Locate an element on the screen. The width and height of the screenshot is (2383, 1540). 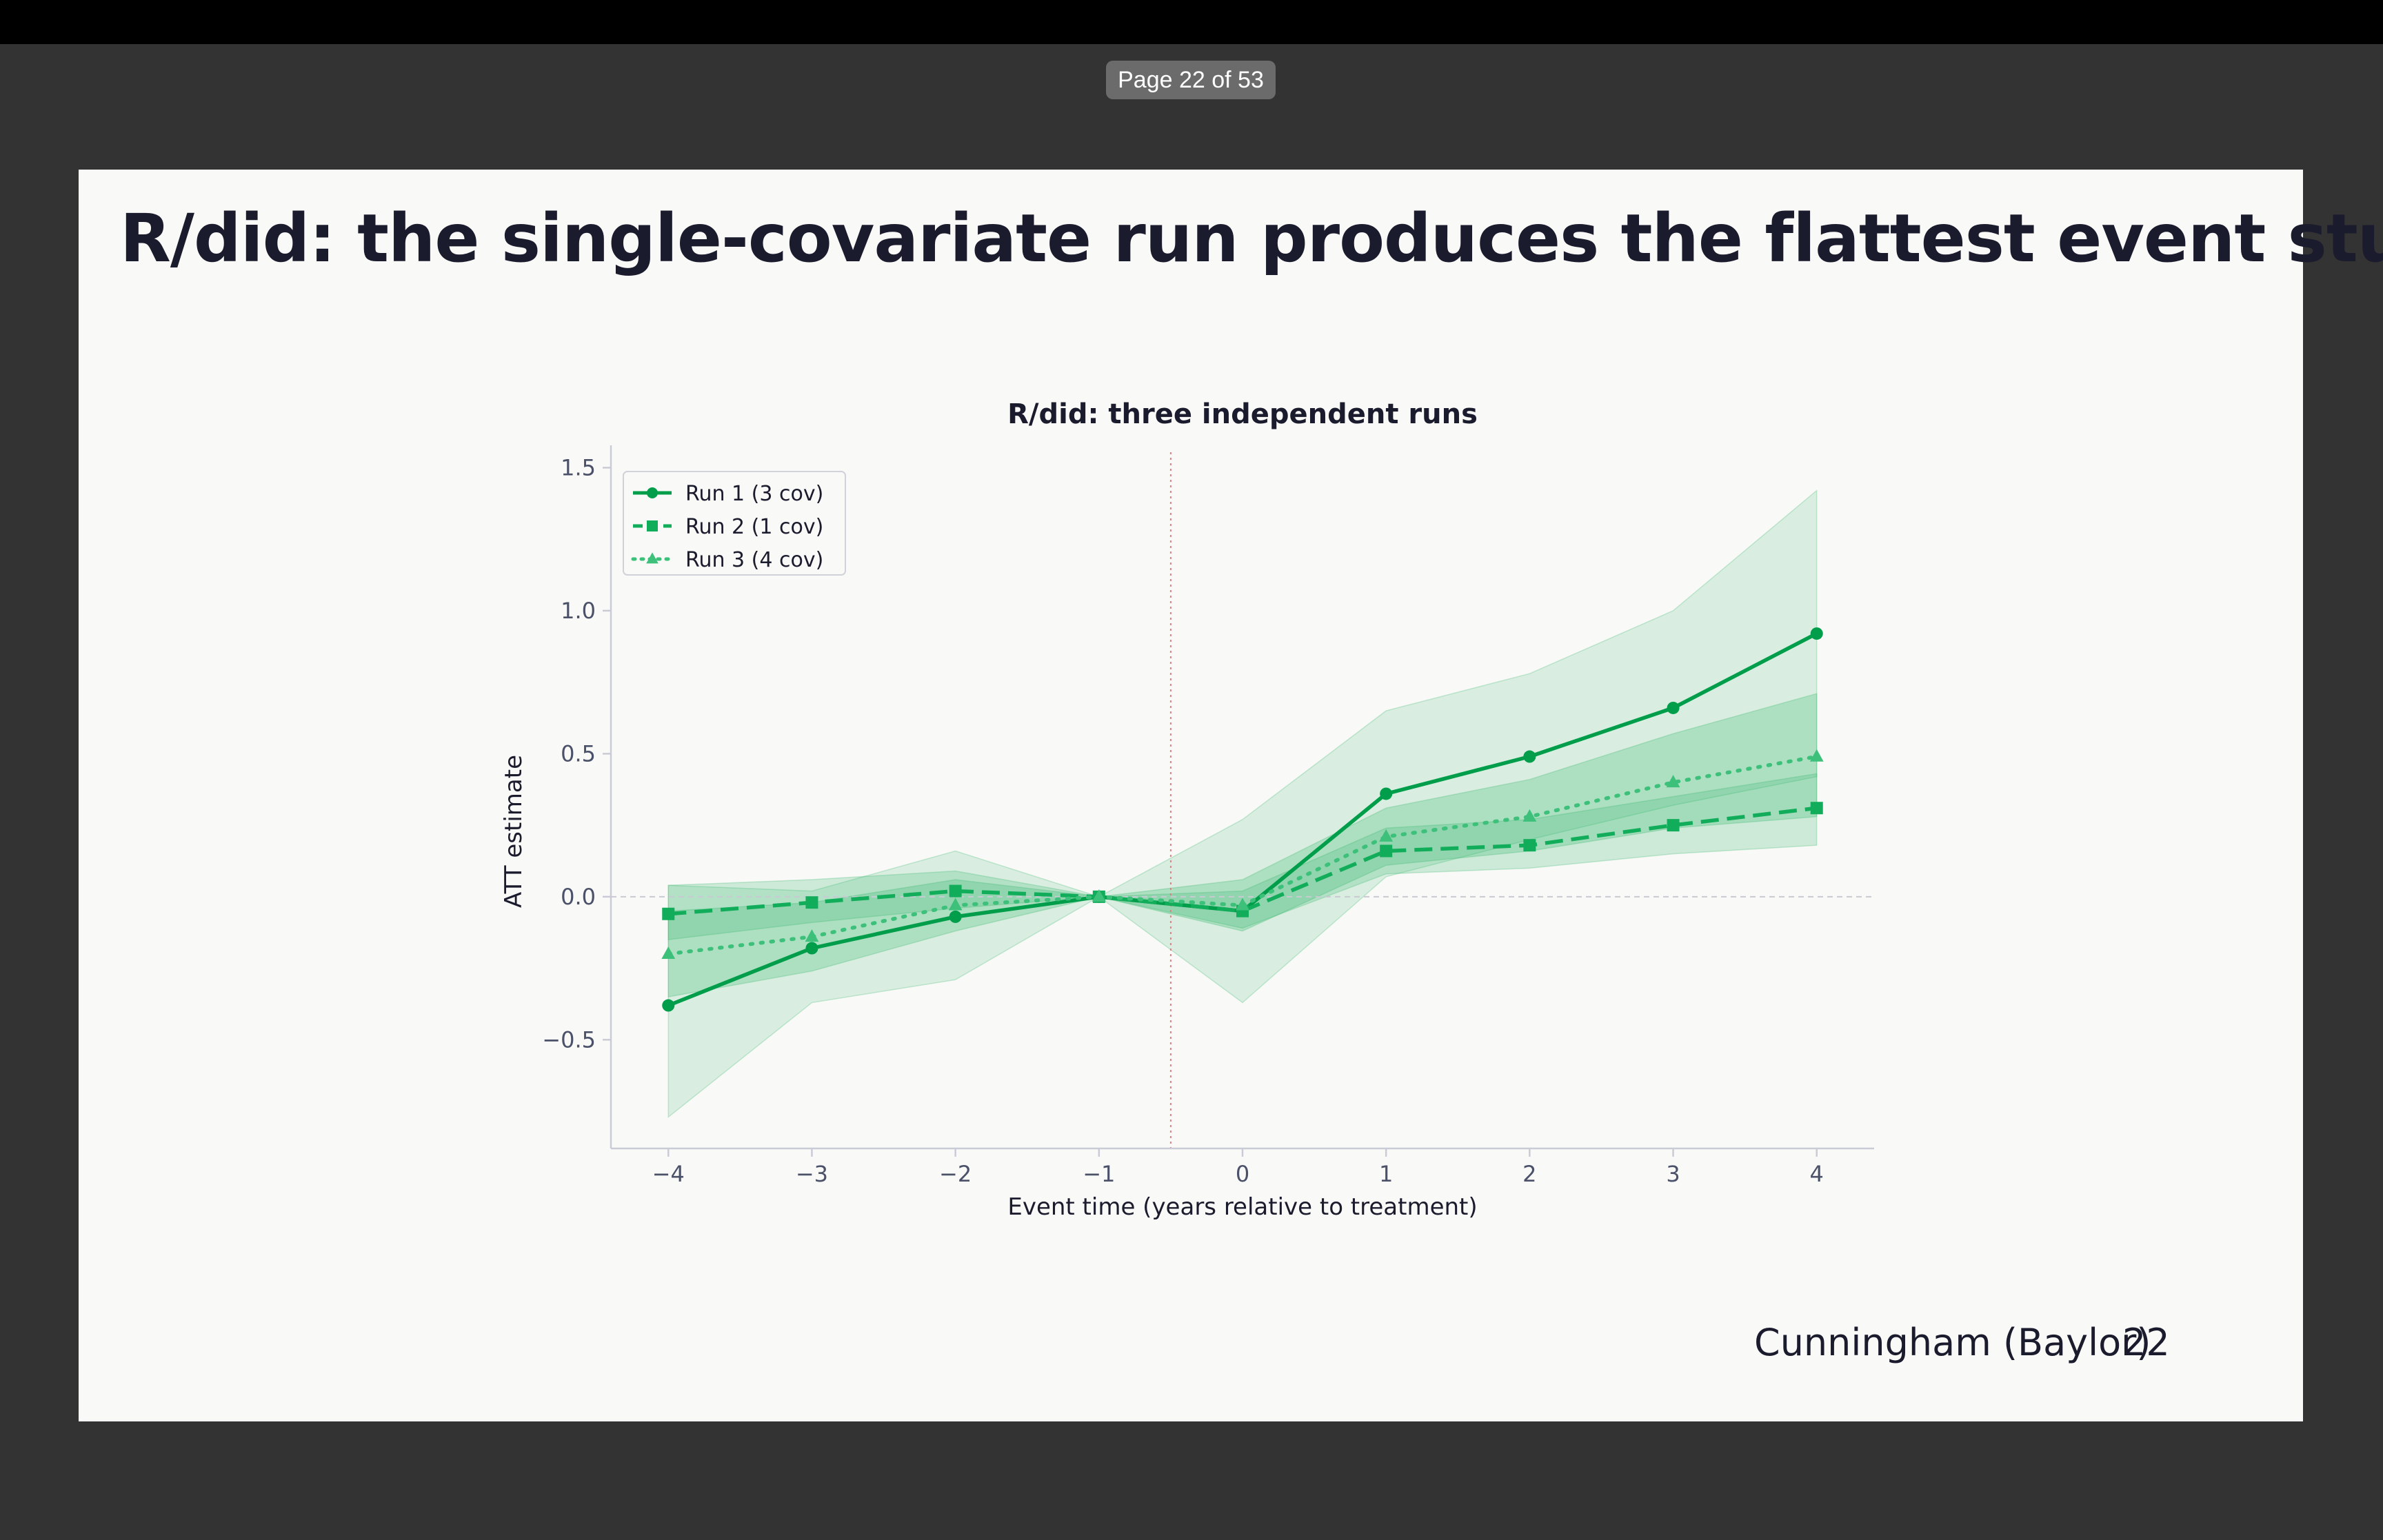
chart-title: R/did: three independent runs is located at coordinates (1242, 414).